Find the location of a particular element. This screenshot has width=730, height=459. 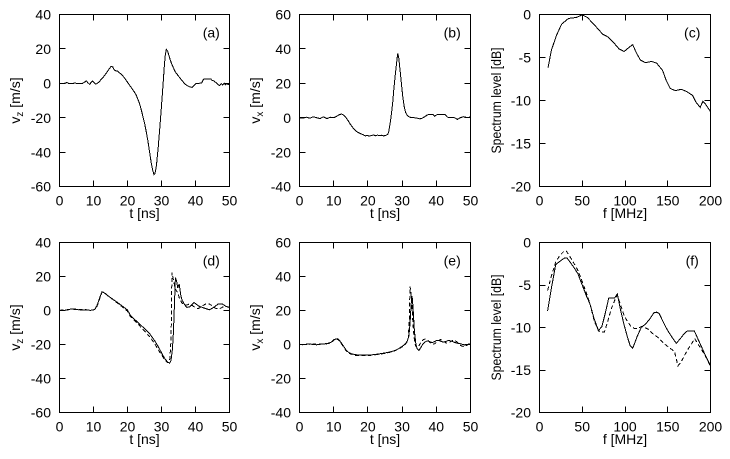

svg-text: (f) is located at coordinates (692, 261).